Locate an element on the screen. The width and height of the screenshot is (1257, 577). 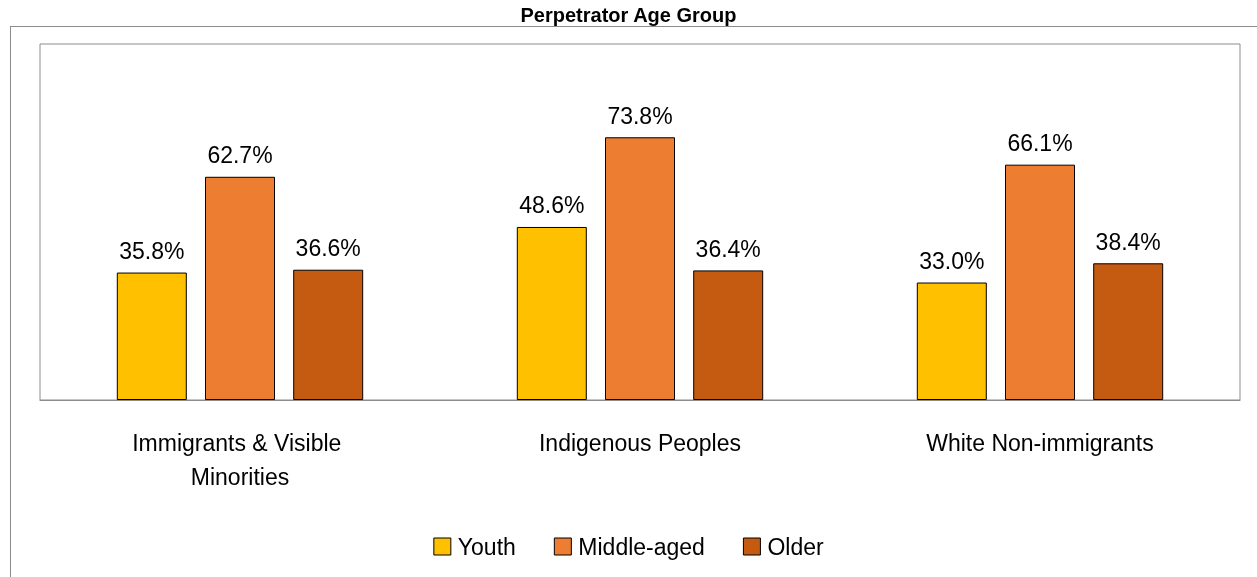
data-label: 48.6% is located at coordinates (552, 205).